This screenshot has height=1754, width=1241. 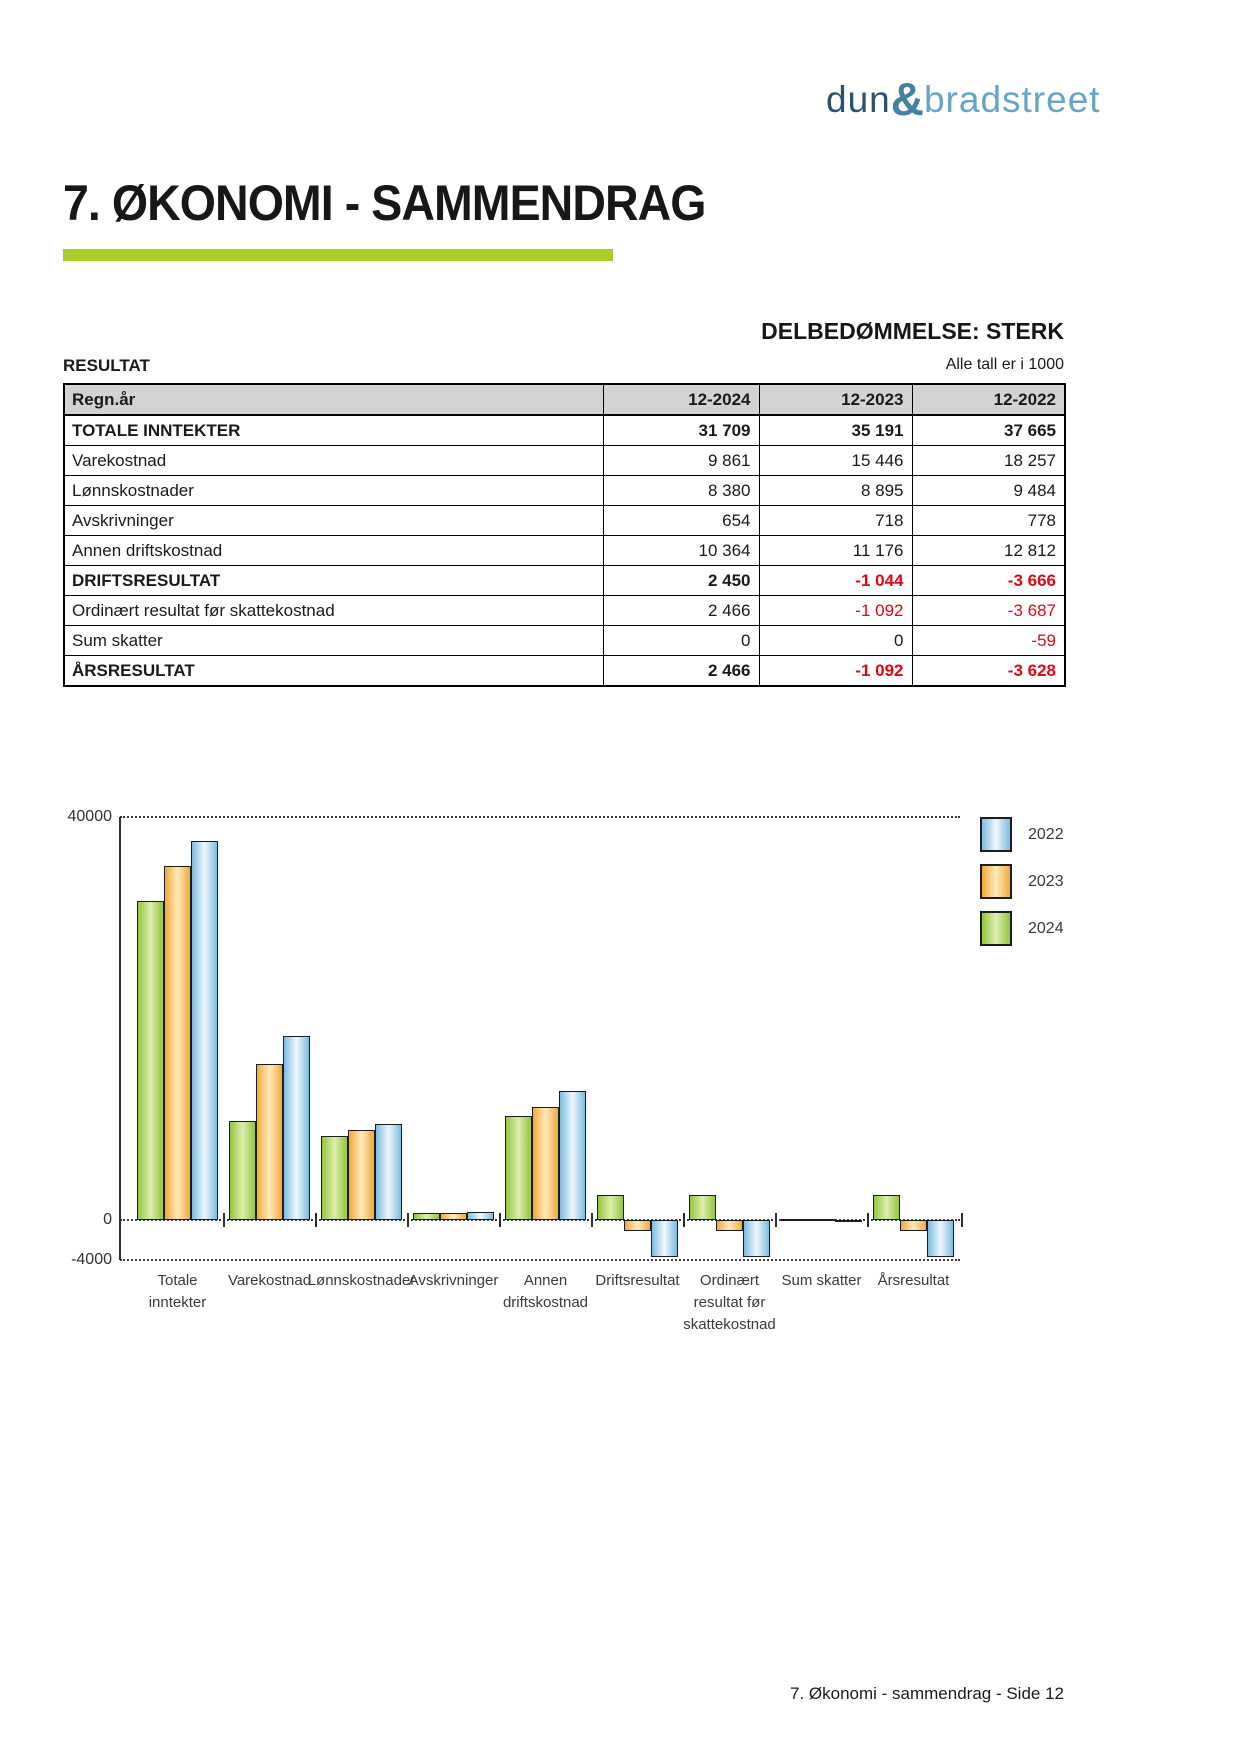 I want to click on category-label-line: Totale, so click(x=177, y=1280).